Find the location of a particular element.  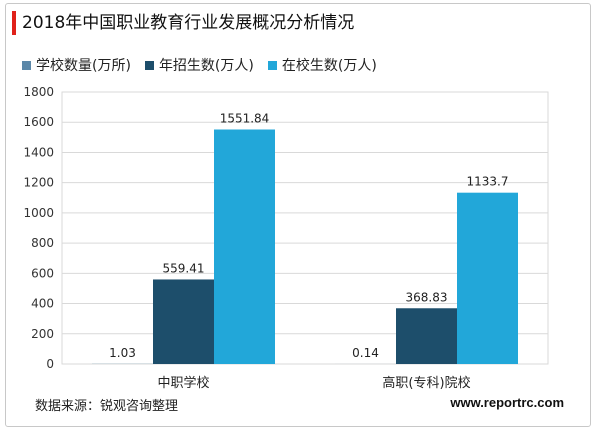

legend-label-schools: 学校数量(万所) is located at coordinates (83, 66).